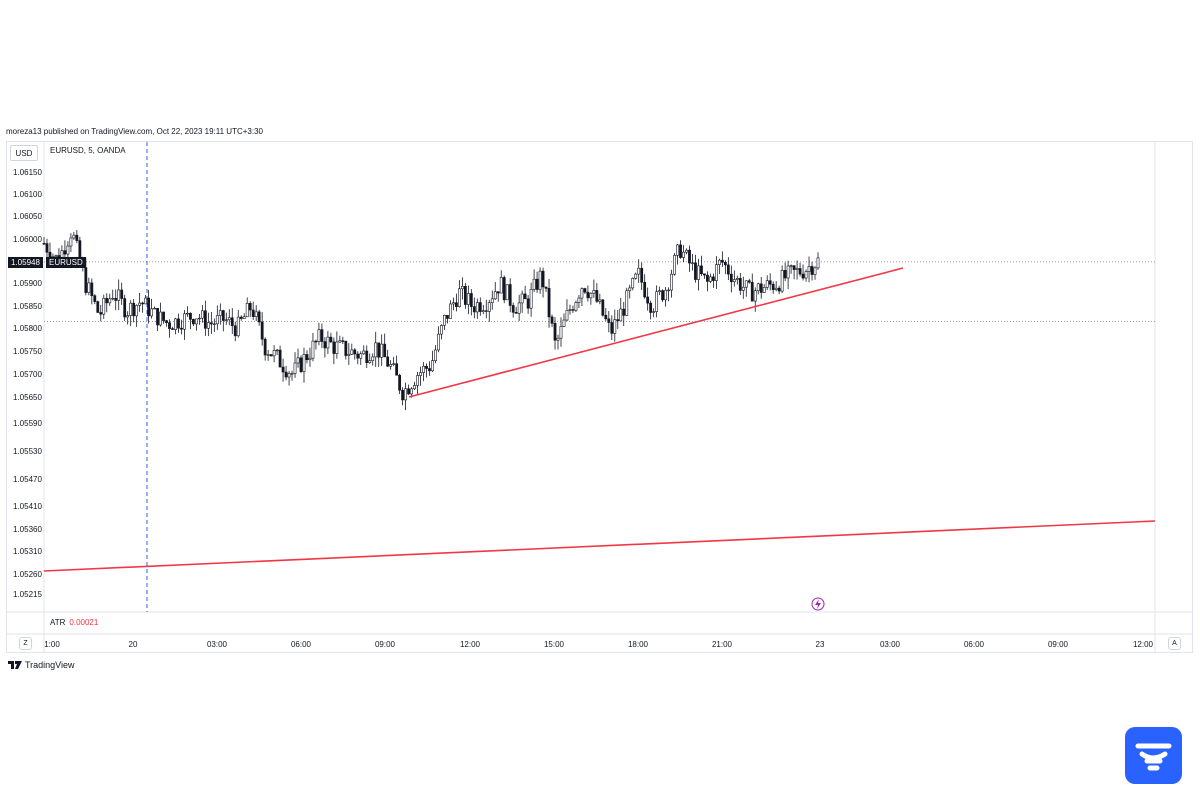  What do you see at coordinates (66, 262) in the screenshot?
I see `current-price-symbol: EURUSD` at bounding box center [66, 262].